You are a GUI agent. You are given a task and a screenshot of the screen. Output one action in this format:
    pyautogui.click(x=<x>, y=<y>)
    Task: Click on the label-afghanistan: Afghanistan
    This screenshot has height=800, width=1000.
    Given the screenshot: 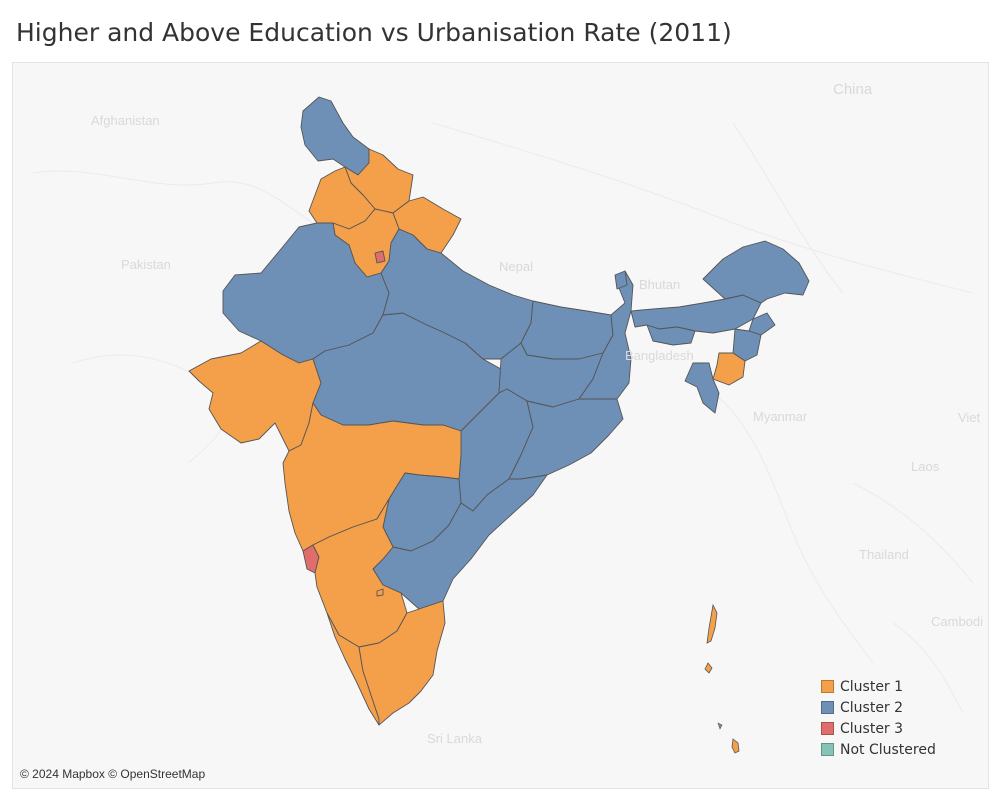 What is the action you would take?
    pyautogui.click(x=125, y=120)
    